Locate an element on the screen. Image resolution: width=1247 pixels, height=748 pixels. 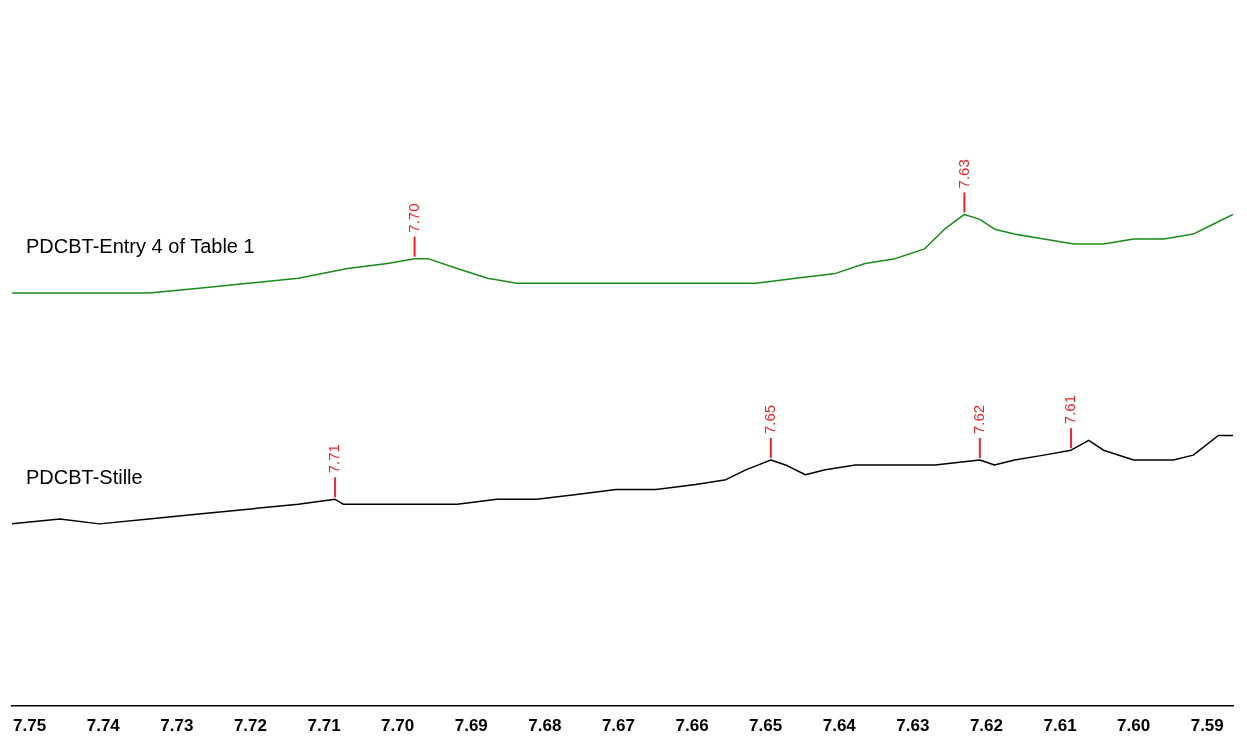
annotation: 7.61 is located at coordinates (1070, 410).